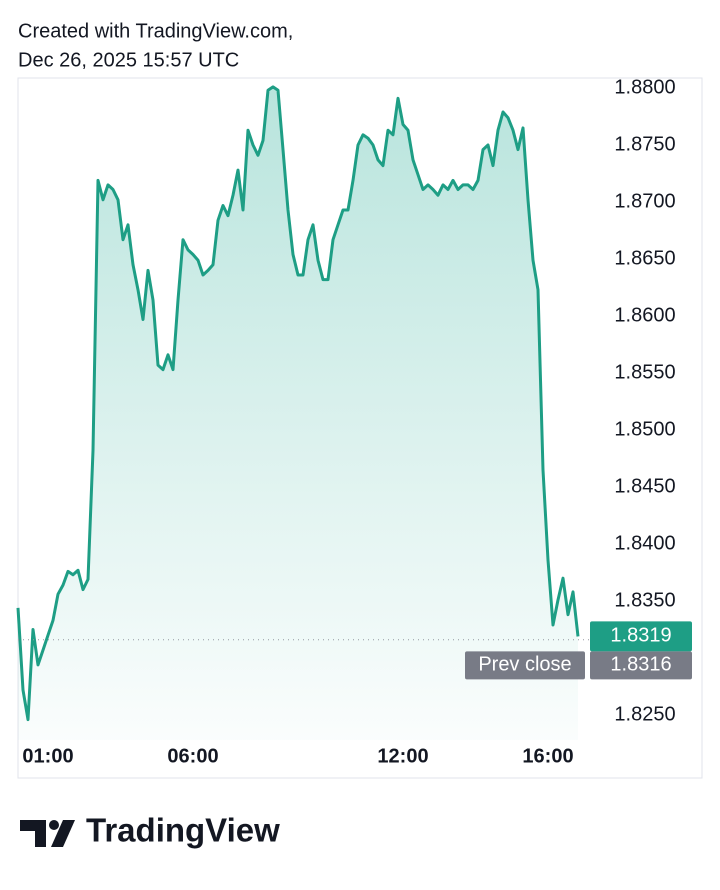 The image size is (720, 890). Describe the element at coordinates (402, 756) in the screenshot. I see `x-tick-label: 12:00` at that location.